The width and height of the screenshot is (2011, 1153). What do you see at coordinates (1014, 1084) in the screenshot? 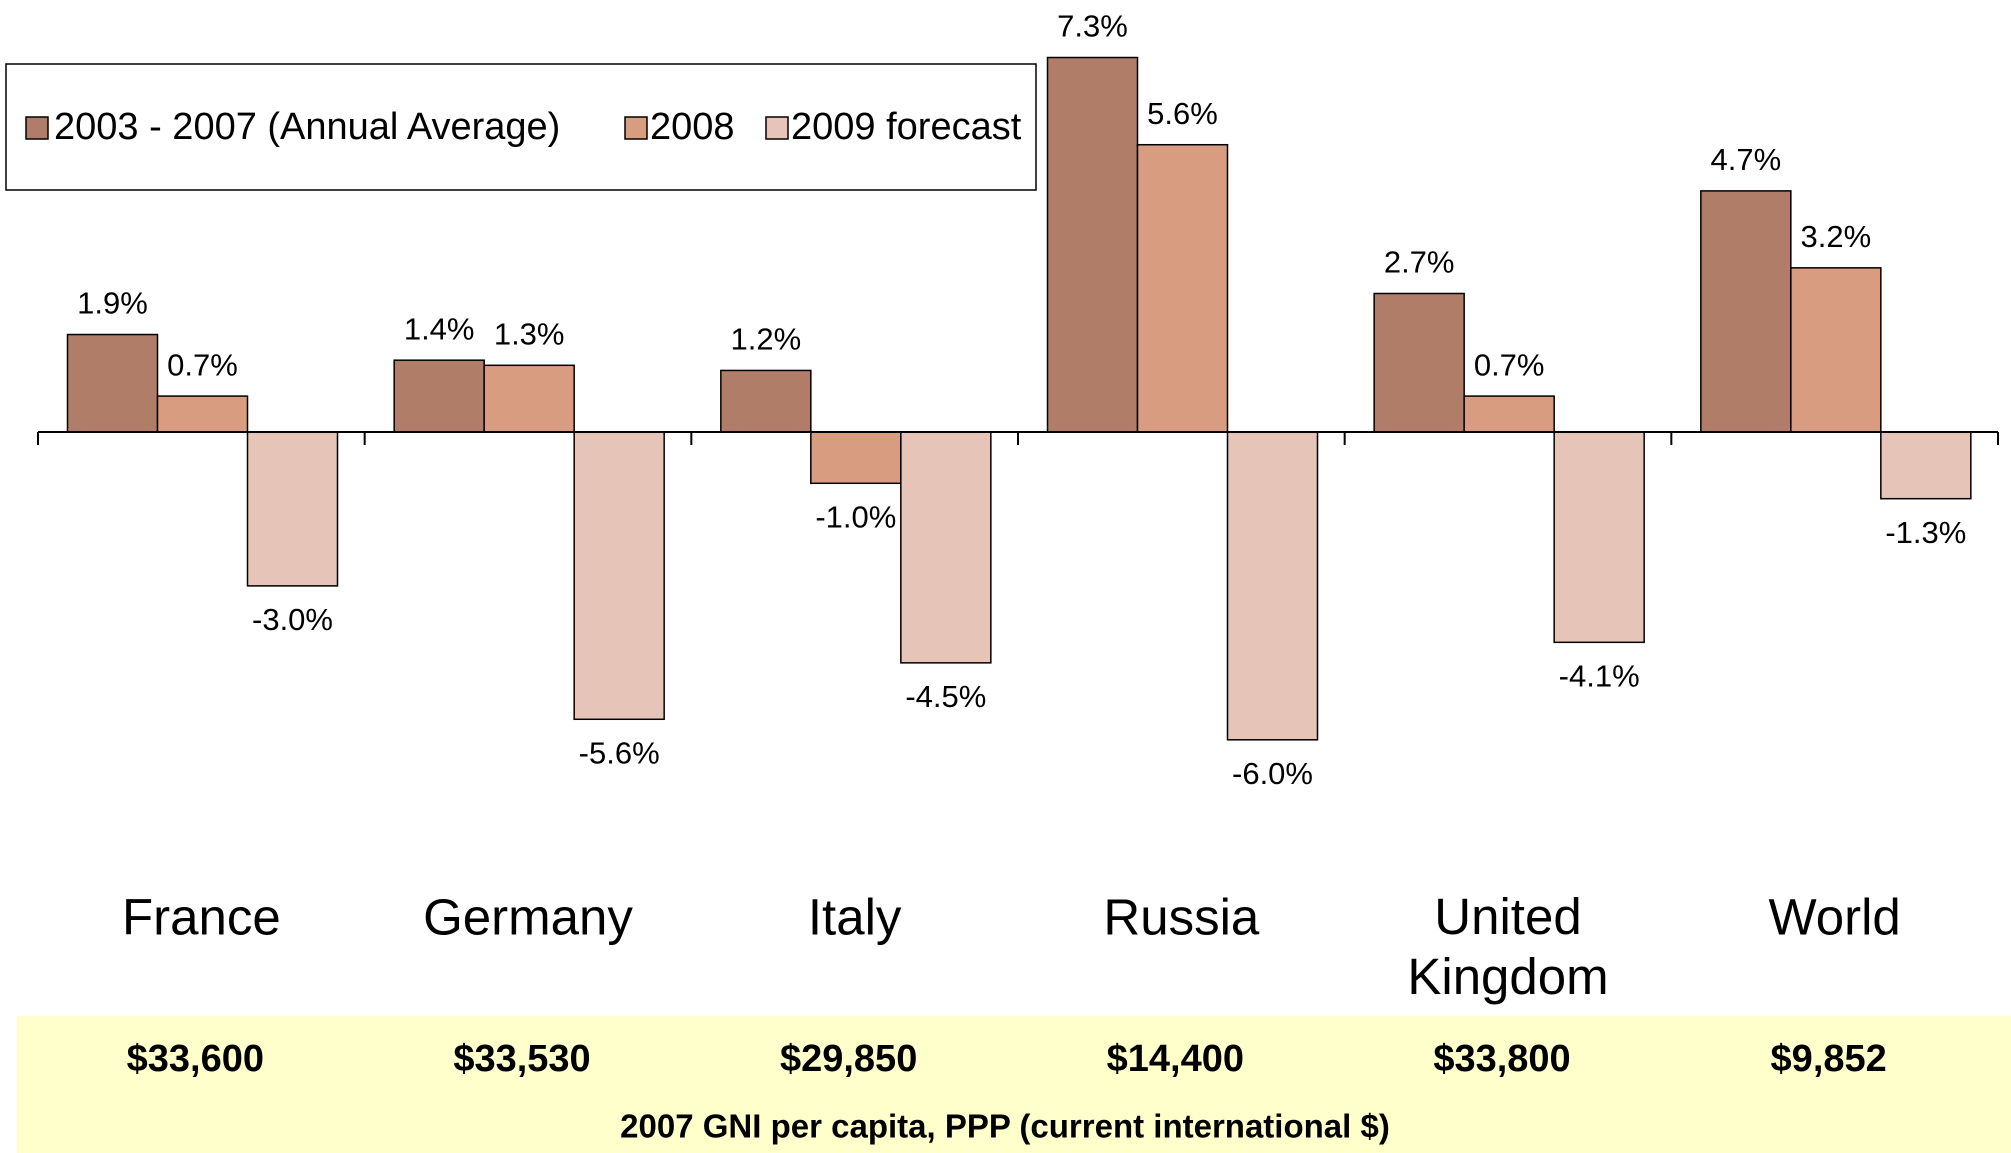
I see `gni-band` at bounding box center [1014, 1084].